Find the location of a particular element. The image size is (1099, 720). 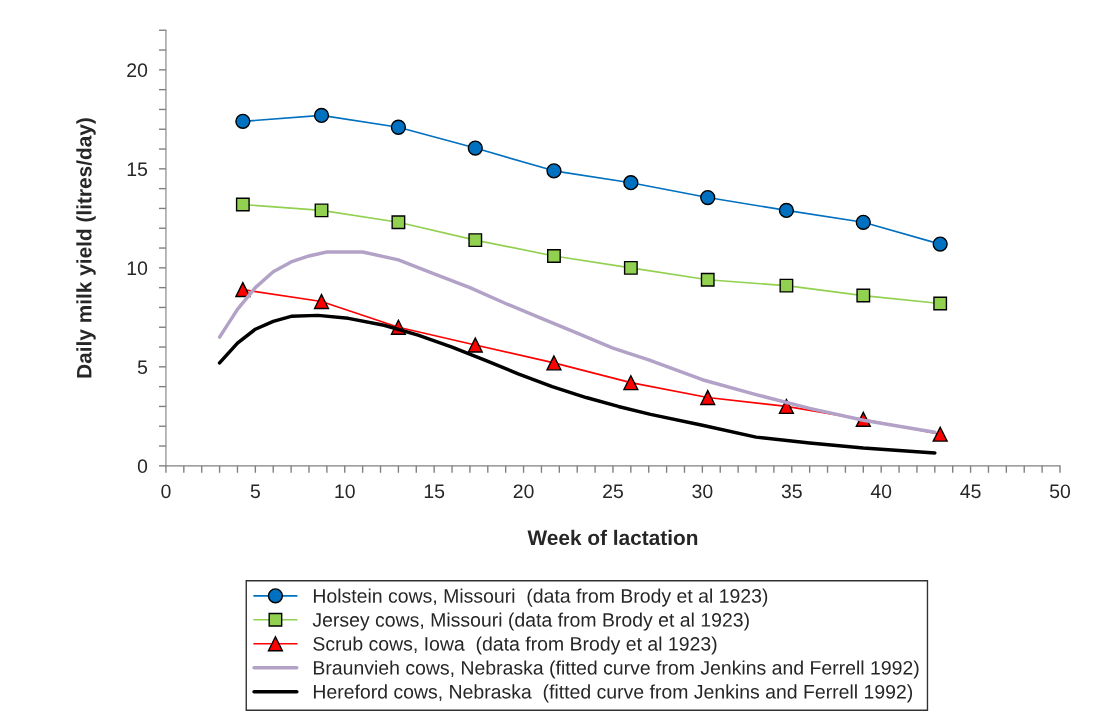

x-tick-label: 5 is located at coordinates (255, 491).